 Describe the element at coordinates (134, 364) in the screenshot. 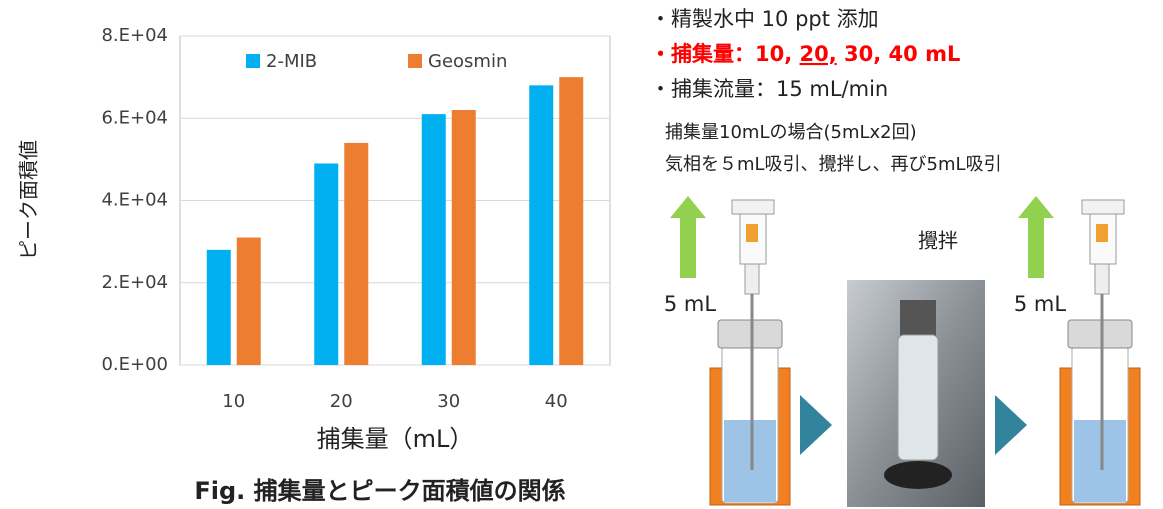

I see `y-tick-label: 0.E+00` at that location.